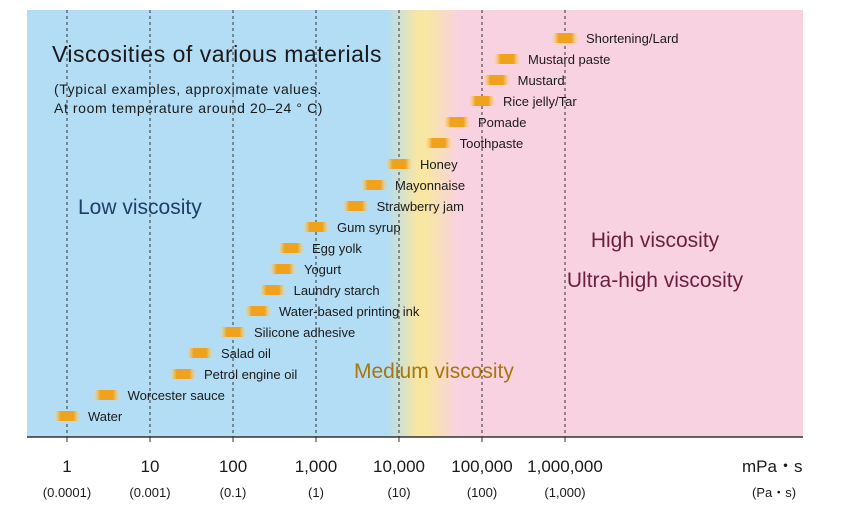 The image size is (843, 518). What do you see at coordinates (304, 332) in the screenshot?
I see `data-label: Silicone adhesive` at bounding box center [304, 332].